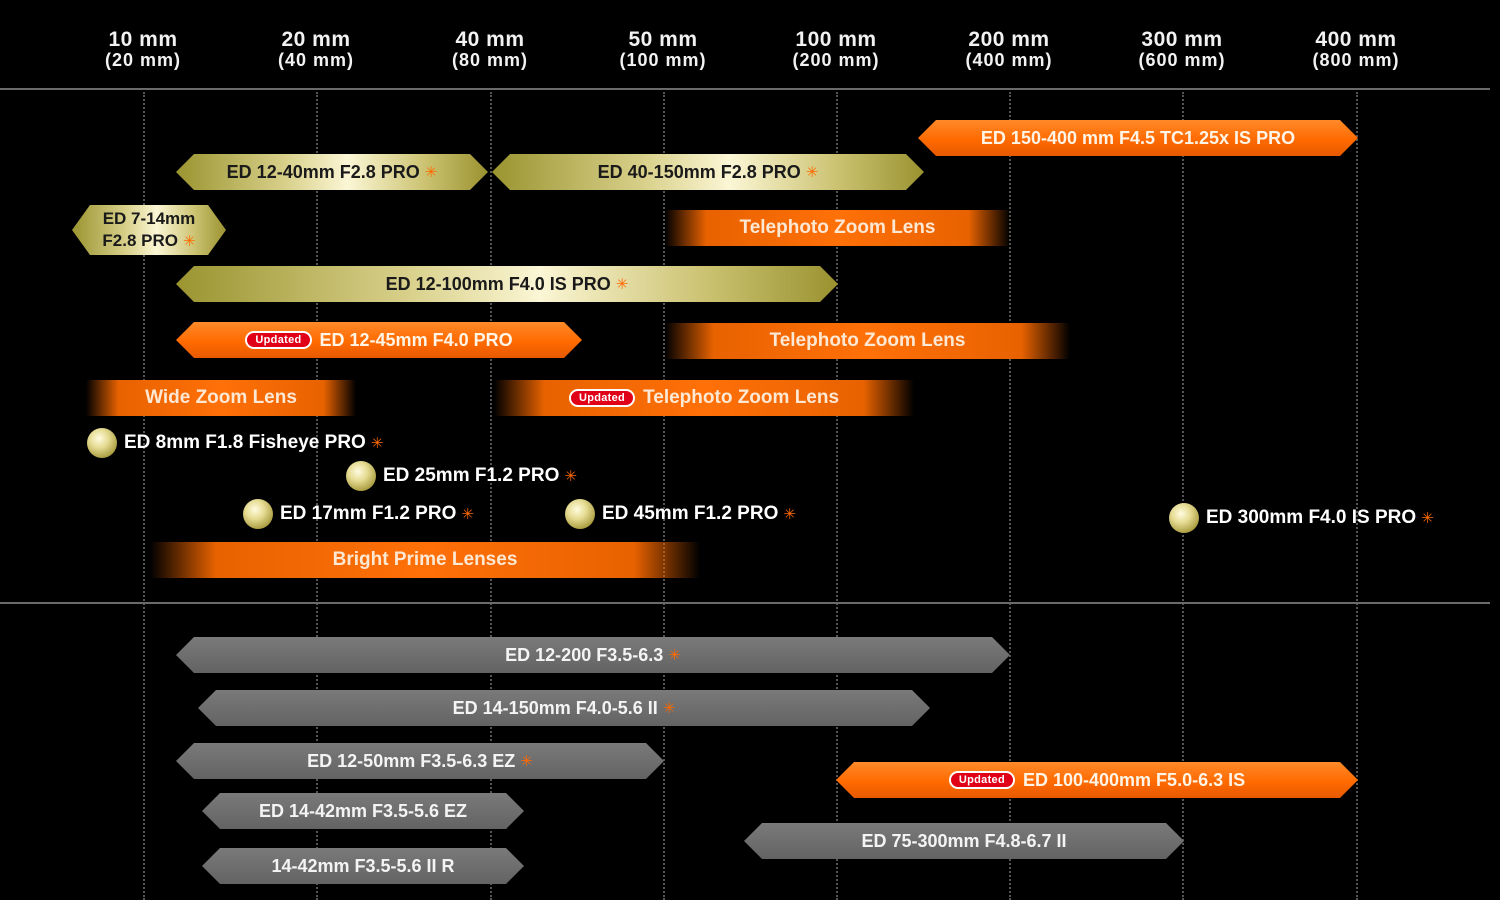  What do you see at coordinates (1009, 39) in the screenshot?
I see `axis-focal-length: 200 mm` at bounding box center [1009, 39].